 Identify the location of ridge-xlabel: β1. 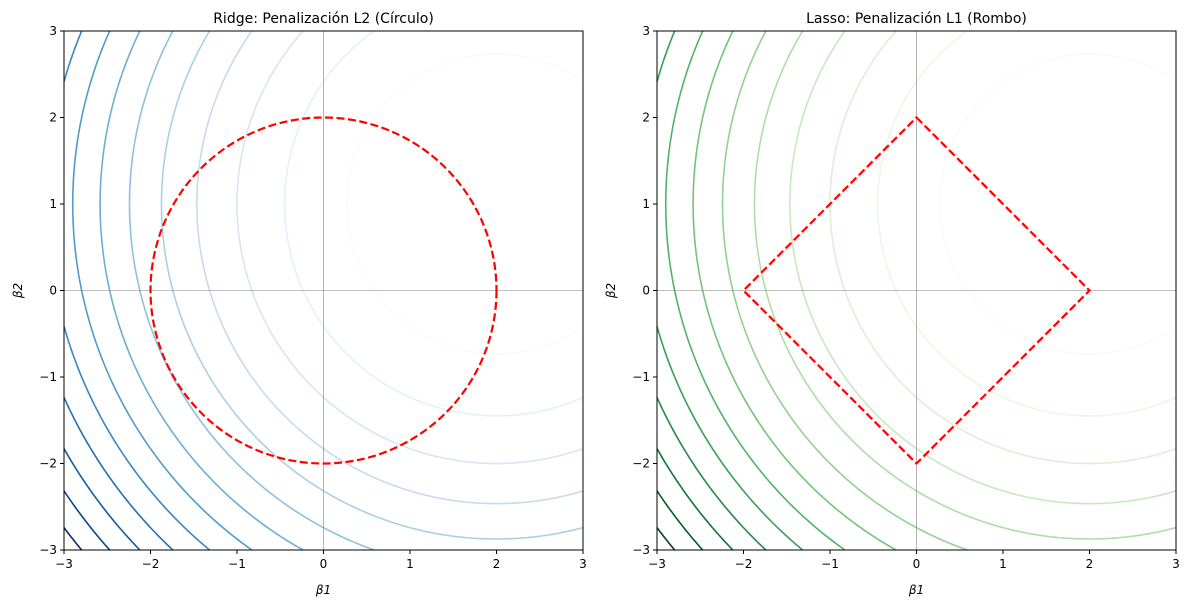
(323, 590).